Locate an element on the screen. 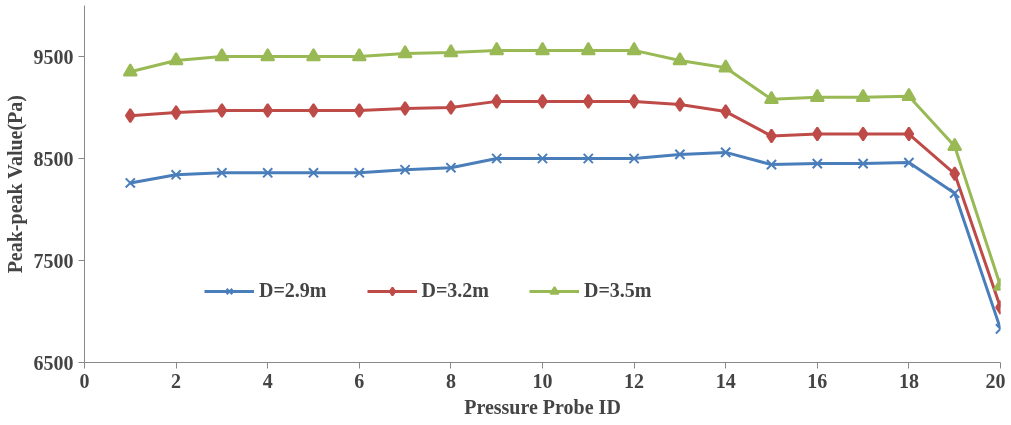 The image size is (1011, 425). legend-label: D=3.2m is located at coordinates (455, 290).